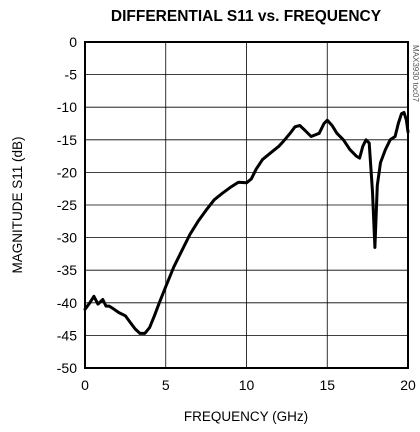 This screenshot has width=420, height=432. I want to click on x-tick-label: 0, so click(85, 385).